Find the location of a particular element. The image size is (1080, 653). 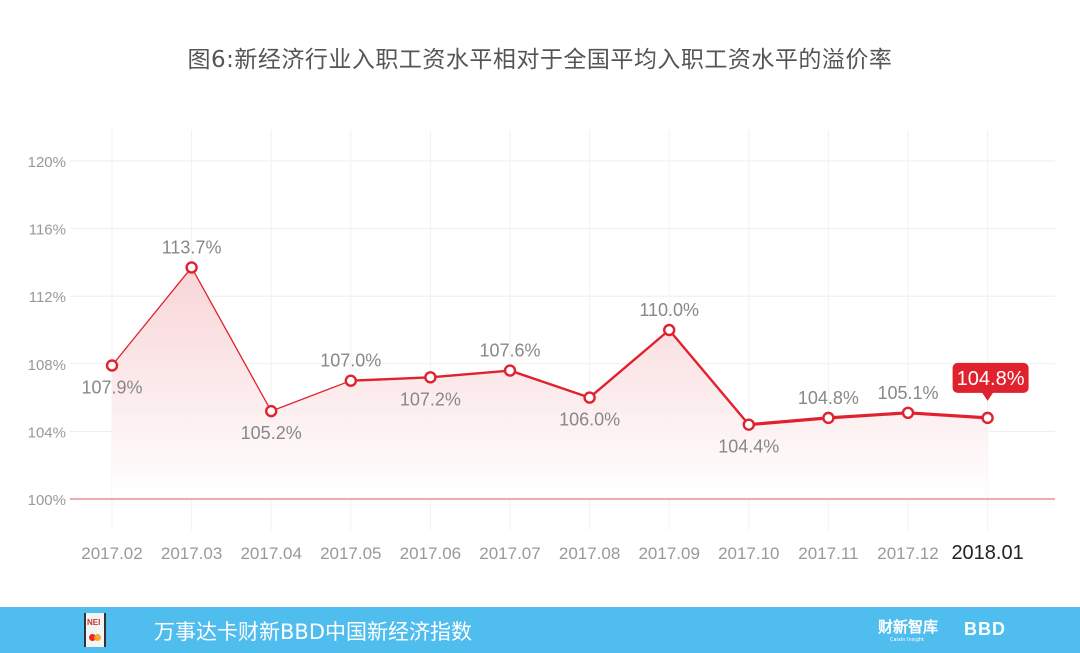

y-tick-label: 116% is located at coordinates (47, 230).